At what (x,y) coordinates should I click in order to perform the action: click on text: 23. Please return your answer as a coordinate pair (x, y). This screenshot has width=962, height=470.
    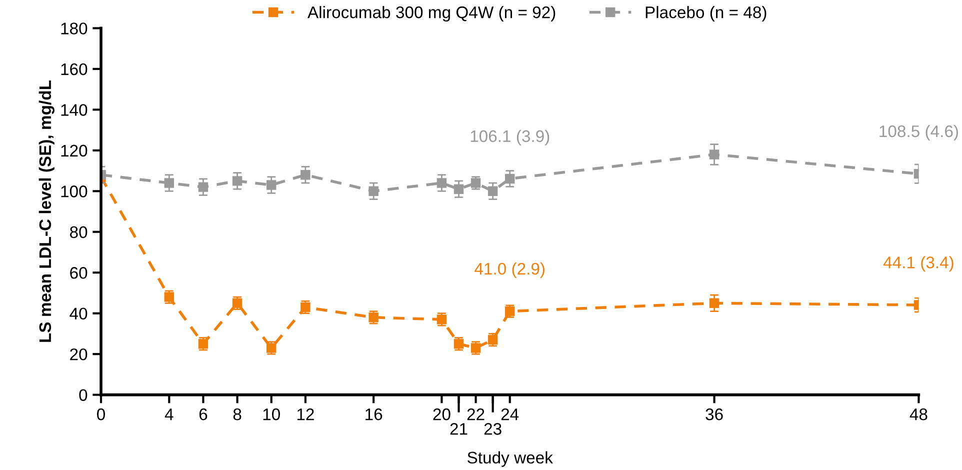
    Looking at the image, I should click on (493, 429).